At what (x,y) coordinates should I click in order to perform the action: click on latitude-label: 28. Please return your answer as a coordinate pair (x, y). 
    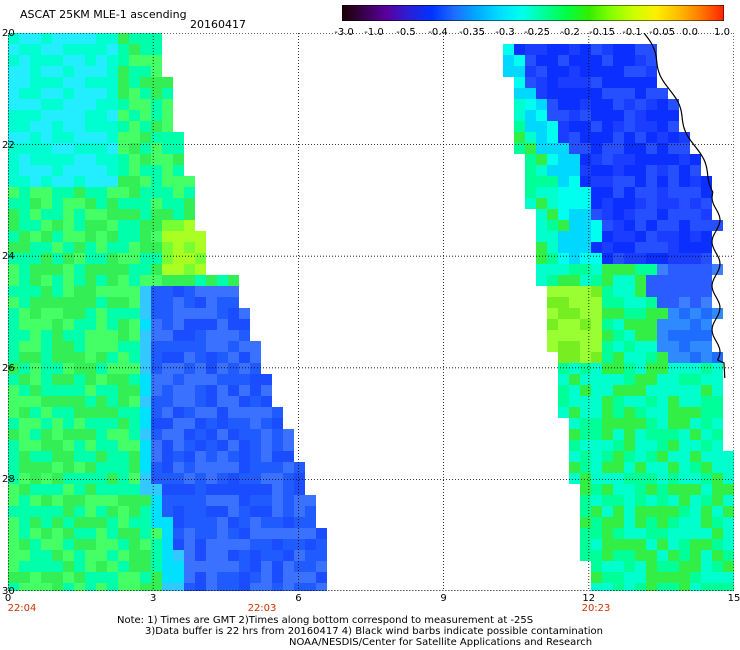
    Looking at the image, I should click on (8, 480).